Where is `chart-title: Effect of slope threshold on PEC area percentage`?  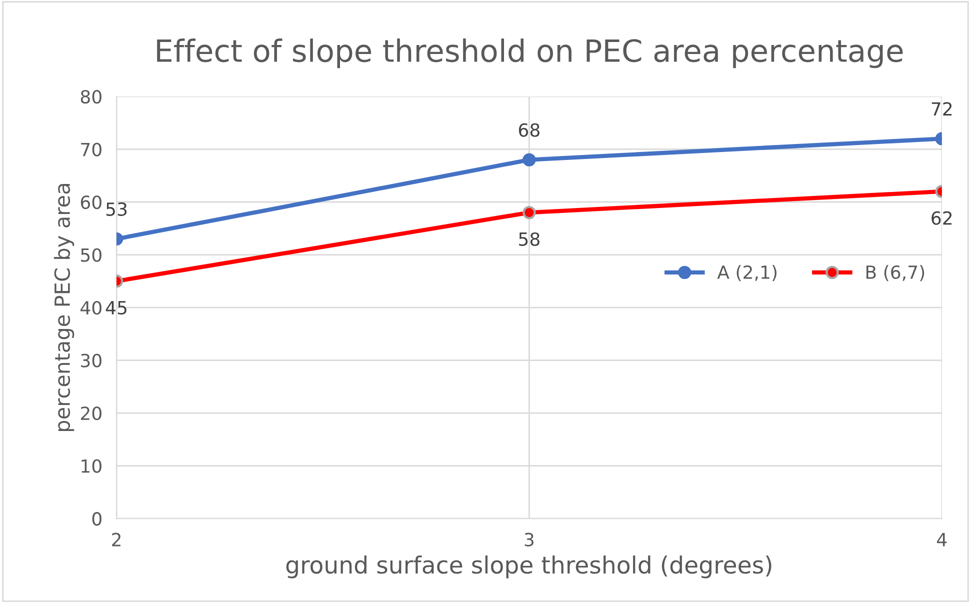 chart-title: Effect of slope threshold on PEC area percentage is located at coordinates (530, 53).